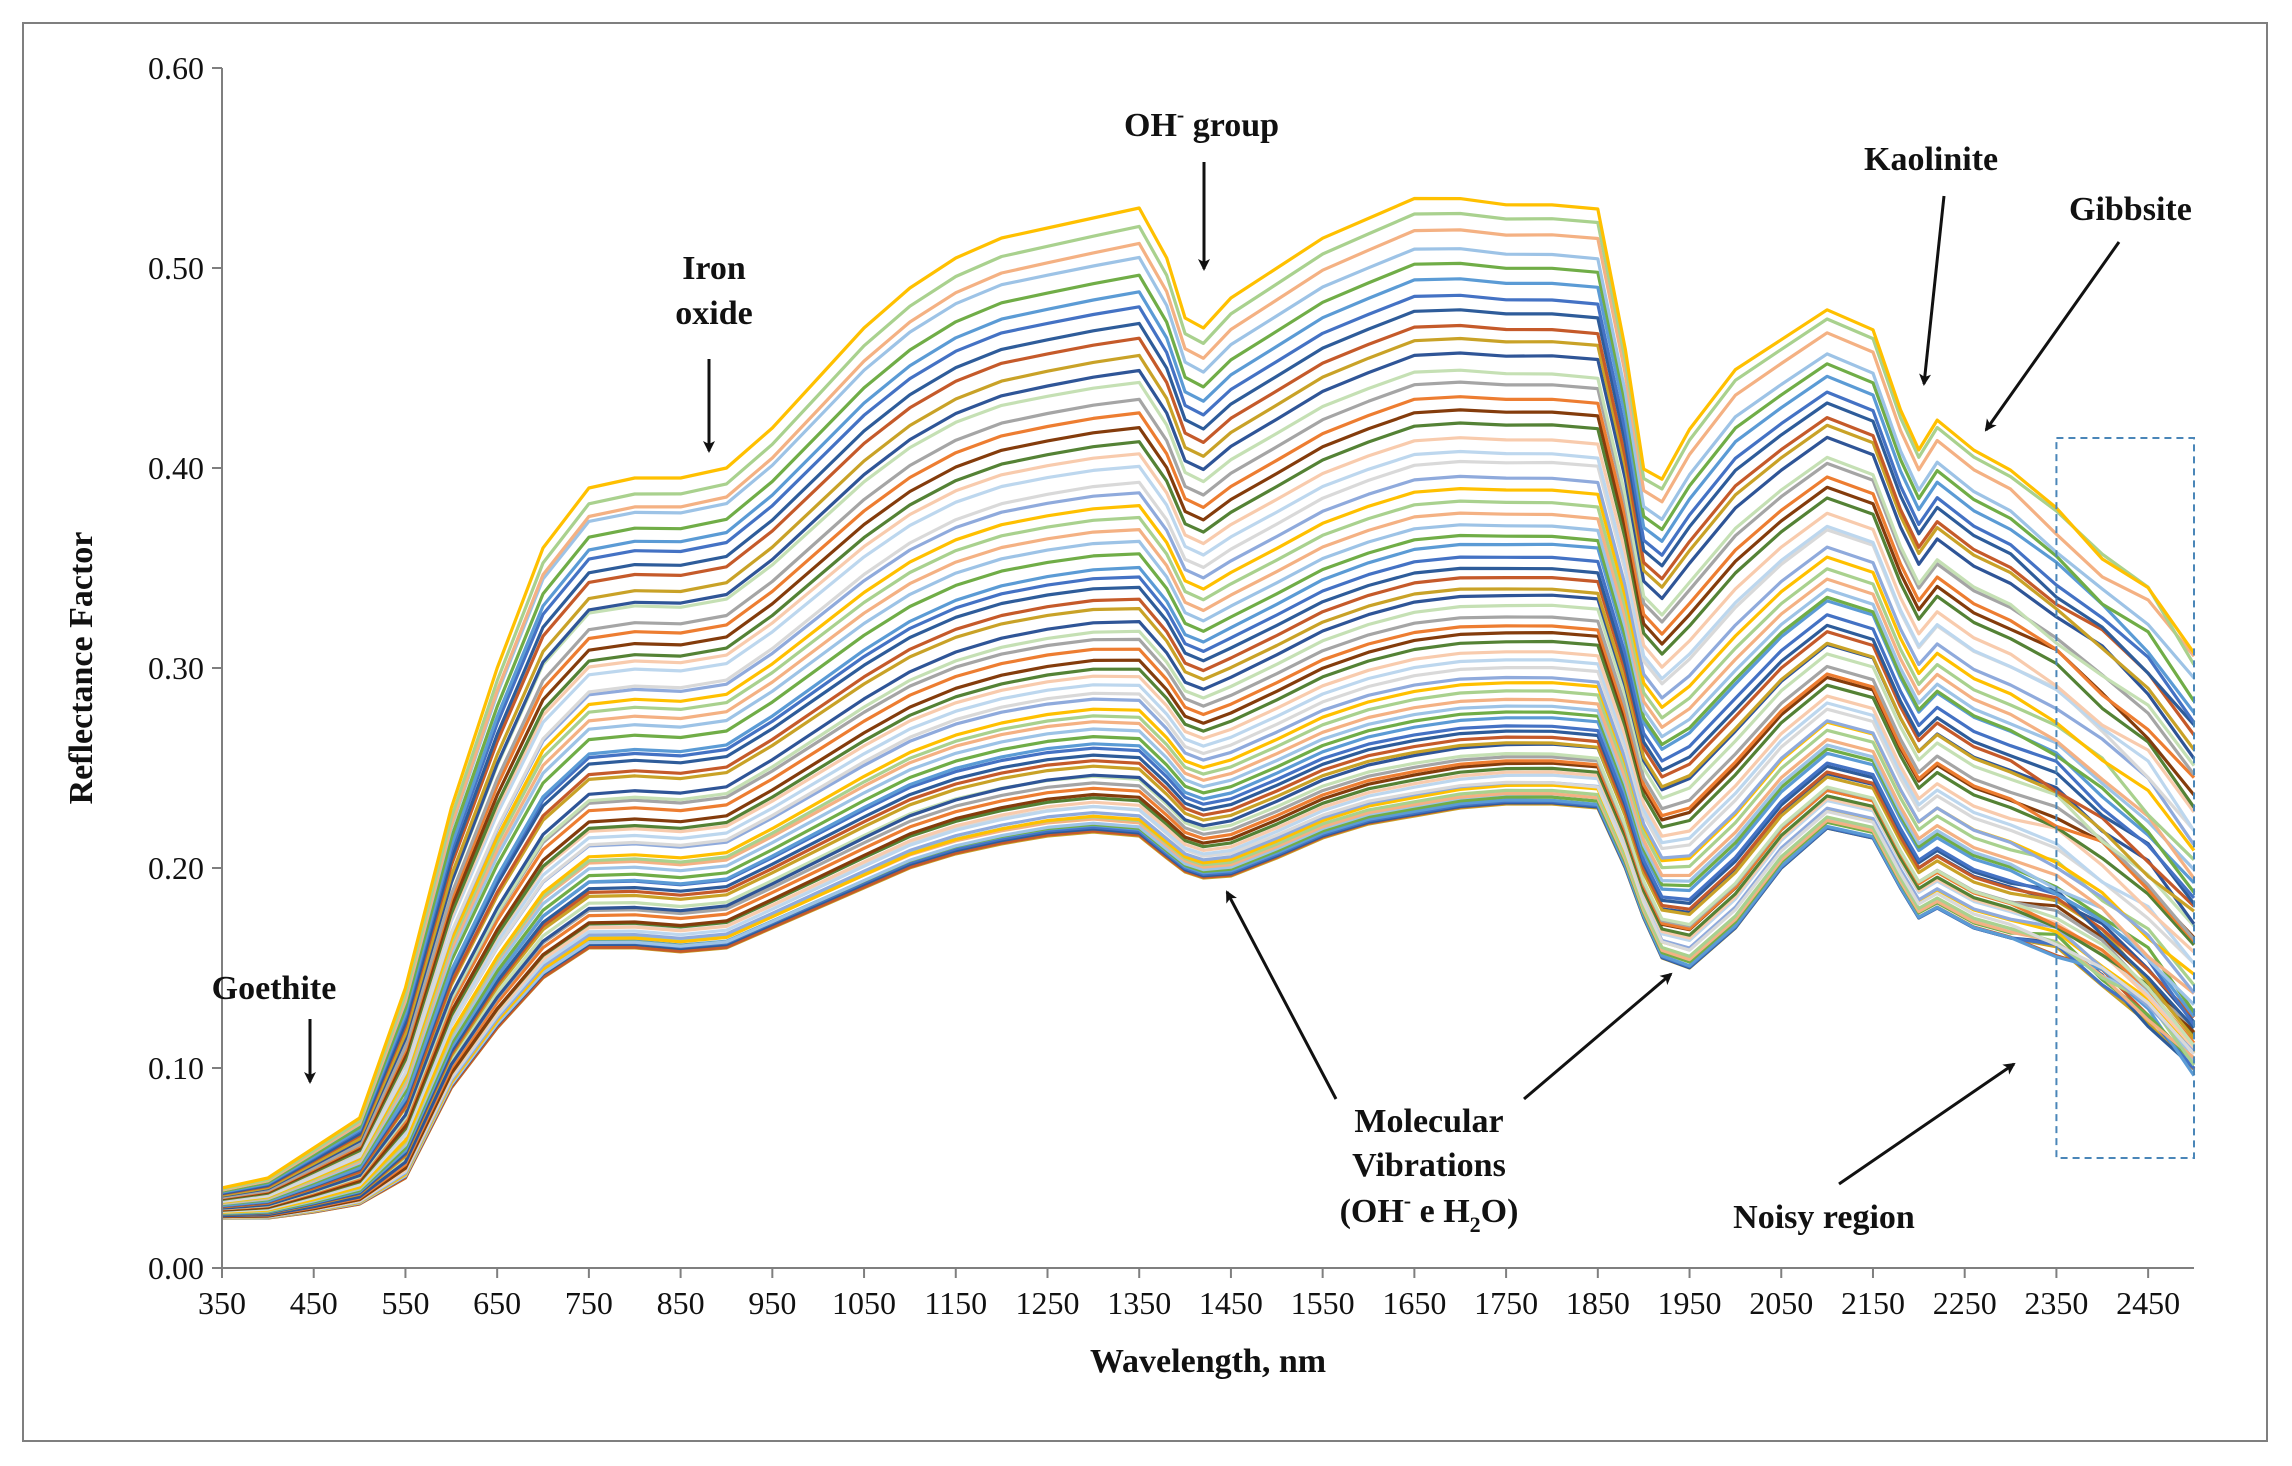  I want to click on x-tick-label: 850, so click(681, 1303).